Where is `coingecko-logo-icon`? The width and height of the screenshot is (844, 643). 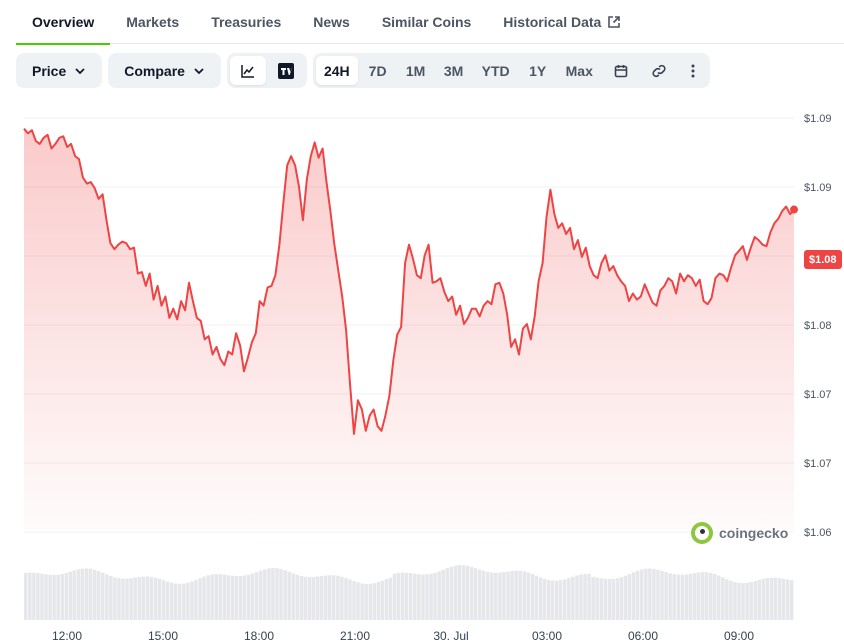 coingecko-logo-icon is located at coordinates (702, 533).